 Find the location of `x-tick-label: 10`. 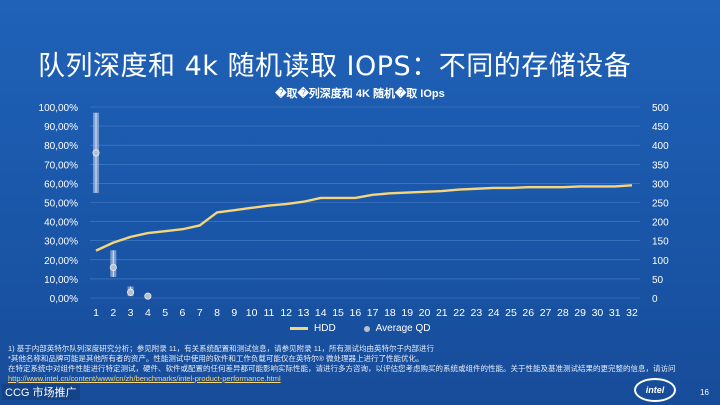

x-tick-label: 10 is located at coordinates (252, 313).